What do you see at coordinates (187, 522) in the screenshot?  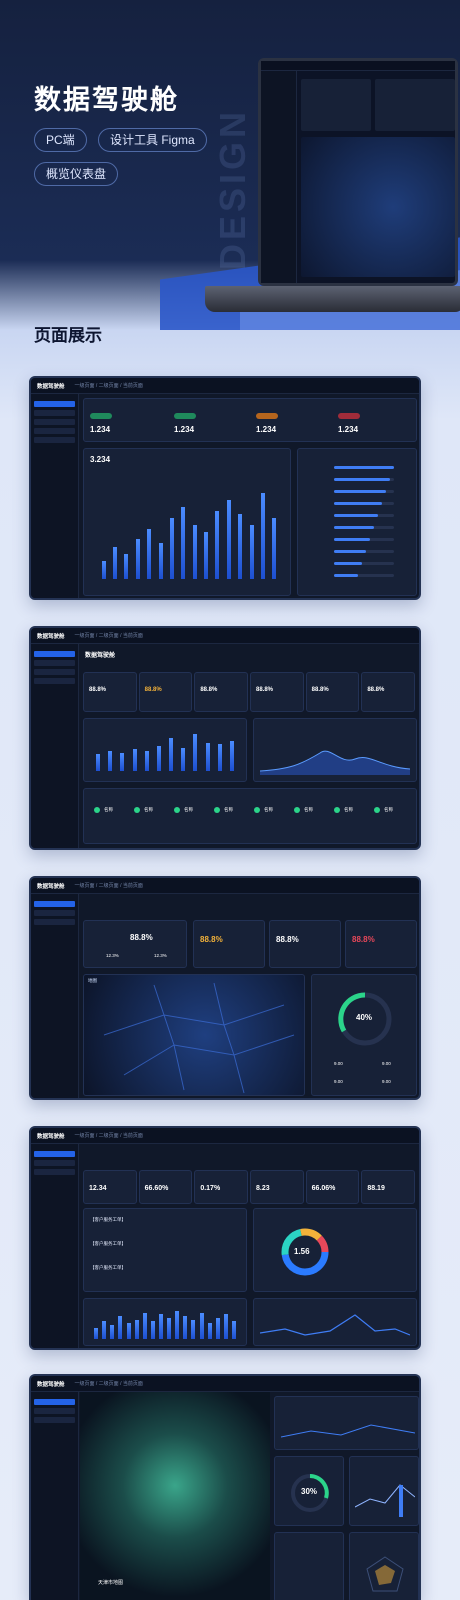 I see `bar-chart-card: 3.234` at bounding box center [187, 522].